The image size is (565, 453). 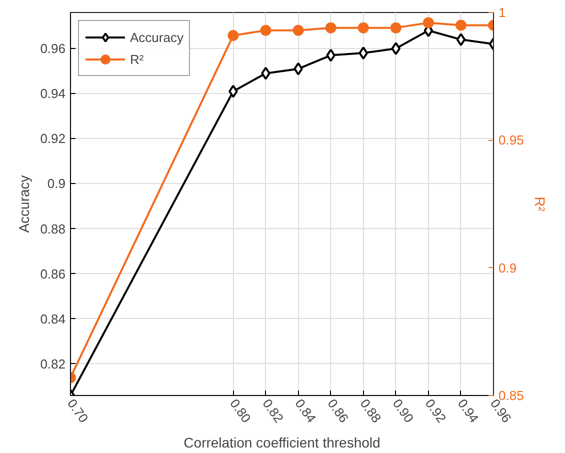 What do you see at coordinates (502, 12) in the screenshot?
I see `y2-tick-label: 1` at bounding box center [502, 12].